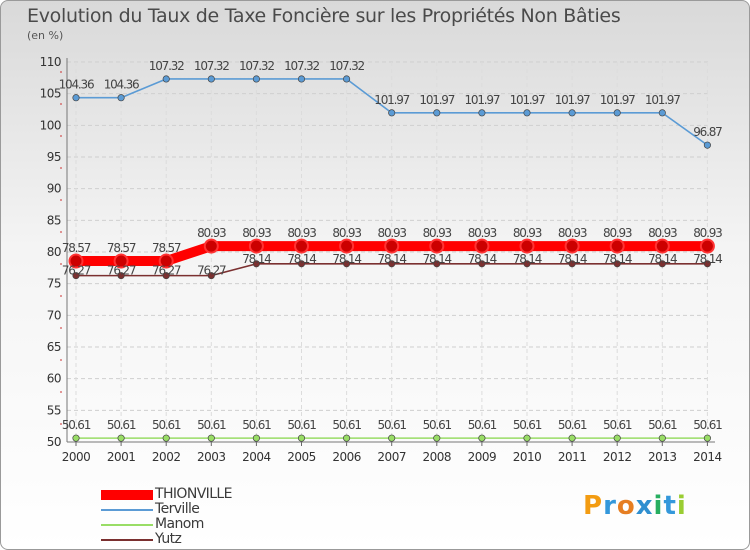 This screenshot has height=550, width=750. What do you see at coordinates (54, 284) in the screenshot?
I see `y-tick-label: 75` at bounding box center [54, 284].